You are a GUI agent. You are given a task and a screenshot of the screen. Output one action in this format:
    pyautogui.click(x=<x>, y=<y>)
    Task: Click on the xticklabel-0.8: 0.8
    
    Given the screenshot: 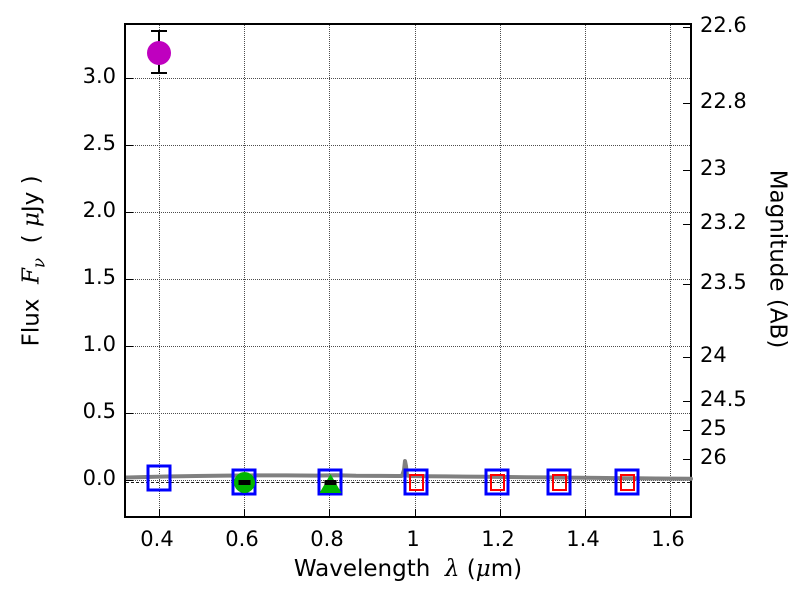 What is the action you would take?
    pyautogui.click(x=327, y=539)
    